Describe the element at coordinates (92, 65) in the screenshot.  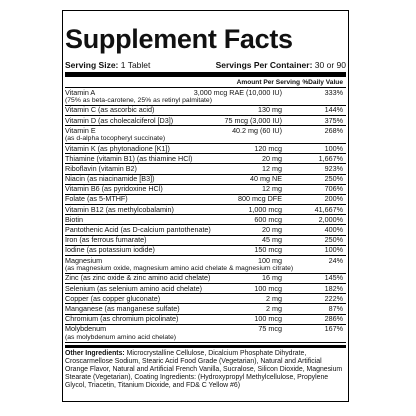
I see `label: Serving Size:` at that location.